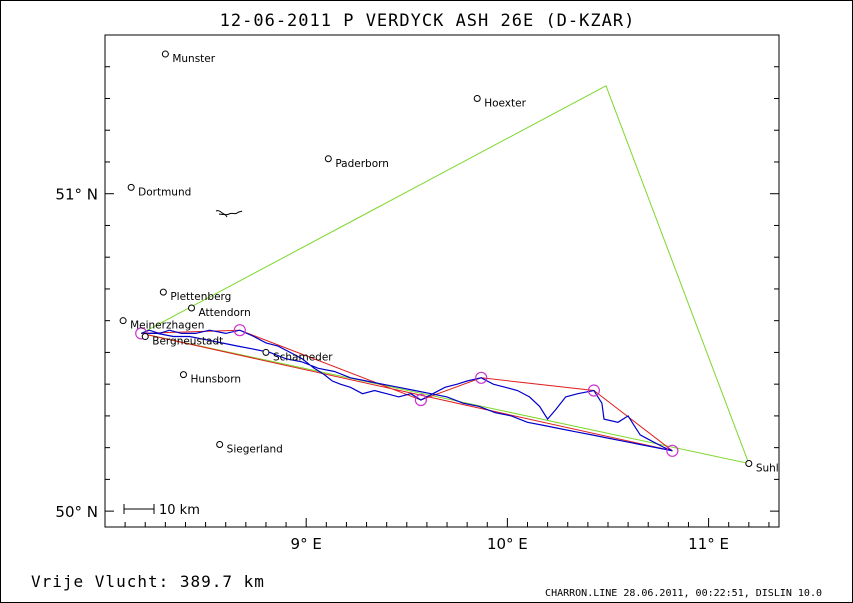 This screenshot has height=603, width=853. I want to click on place-label: Hunsborn, so click(215, 380).